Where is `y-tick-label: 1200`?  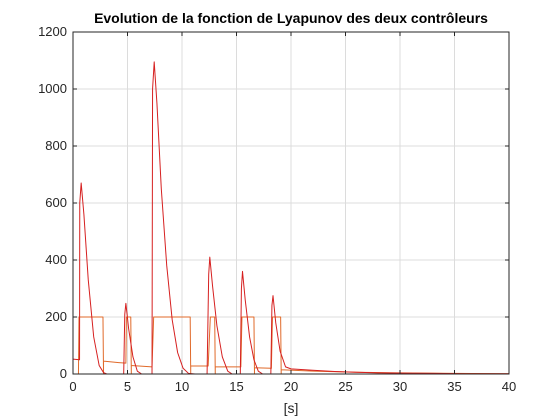
y-tick-label: 1200 is located at coordinates (52, 31).